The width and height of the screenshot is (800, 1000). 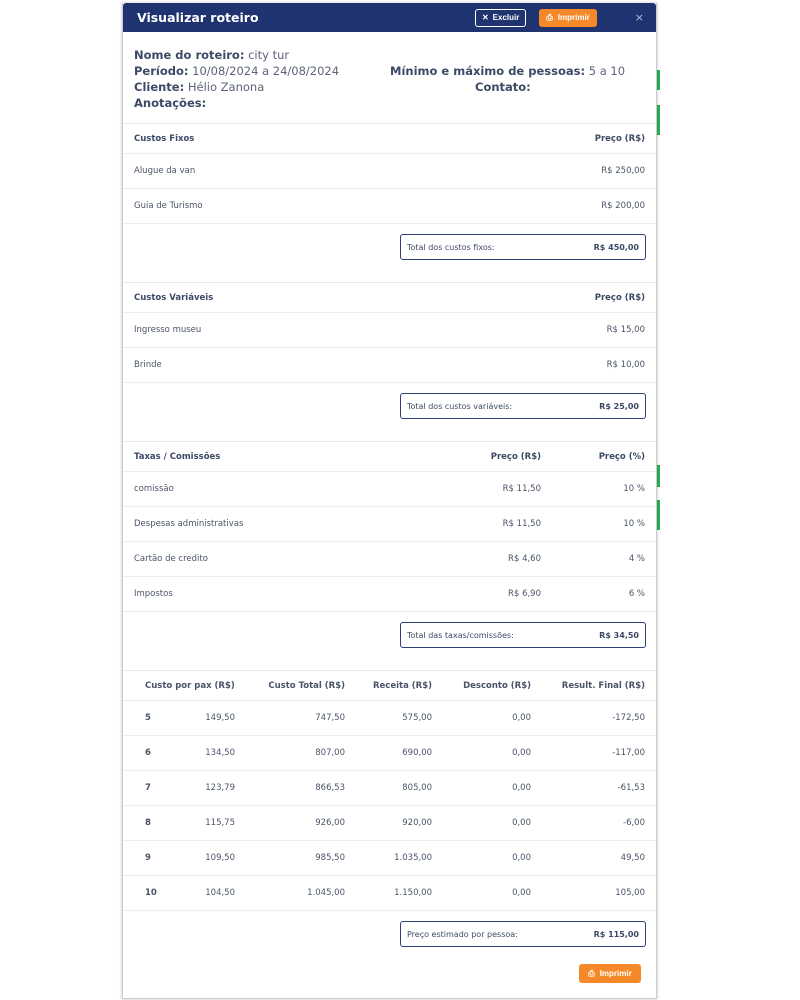 What do you see at coordinates (220, 893) in the screenshot?
I see `cell-per_pax: 104,50` at bounding box center [220, 893].